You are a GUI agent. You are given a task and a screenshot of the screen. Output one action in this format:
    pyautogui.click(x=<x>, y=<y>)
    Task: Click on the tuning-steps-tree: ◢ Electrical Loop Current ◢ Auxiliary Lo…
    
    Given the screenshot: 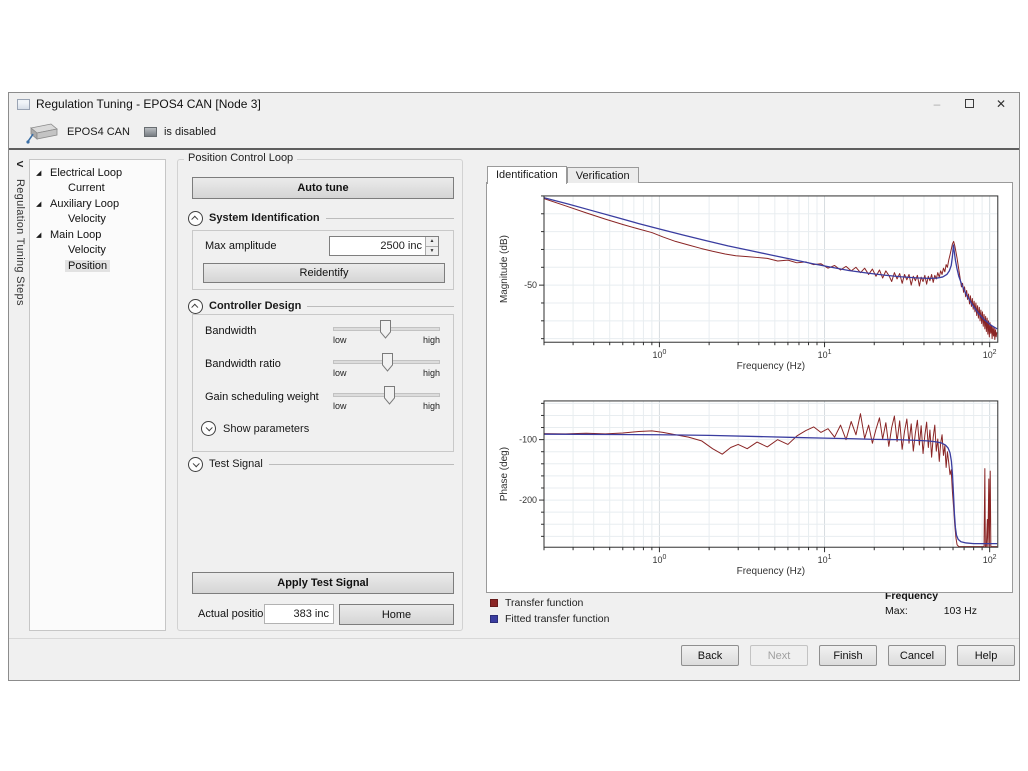 What is the action you would take?
    pyautogui.click(x=97, y=395)
    